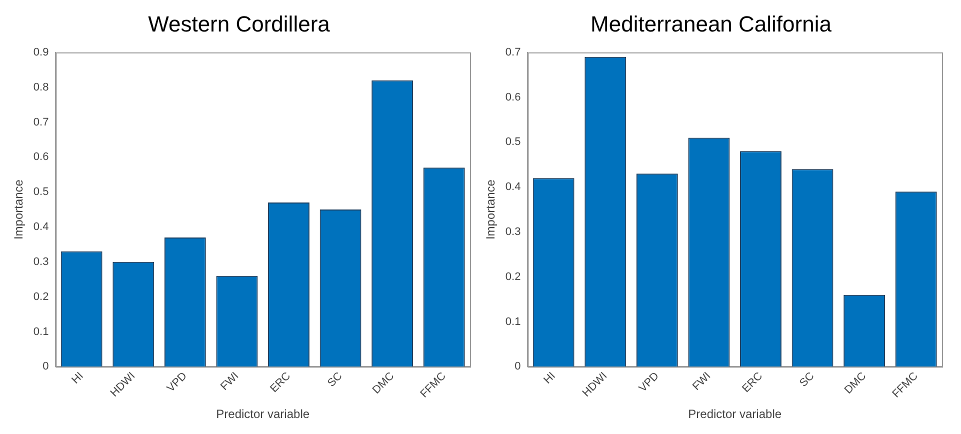  I want to click on y-tick-label: 0.8, so click(41, 87).